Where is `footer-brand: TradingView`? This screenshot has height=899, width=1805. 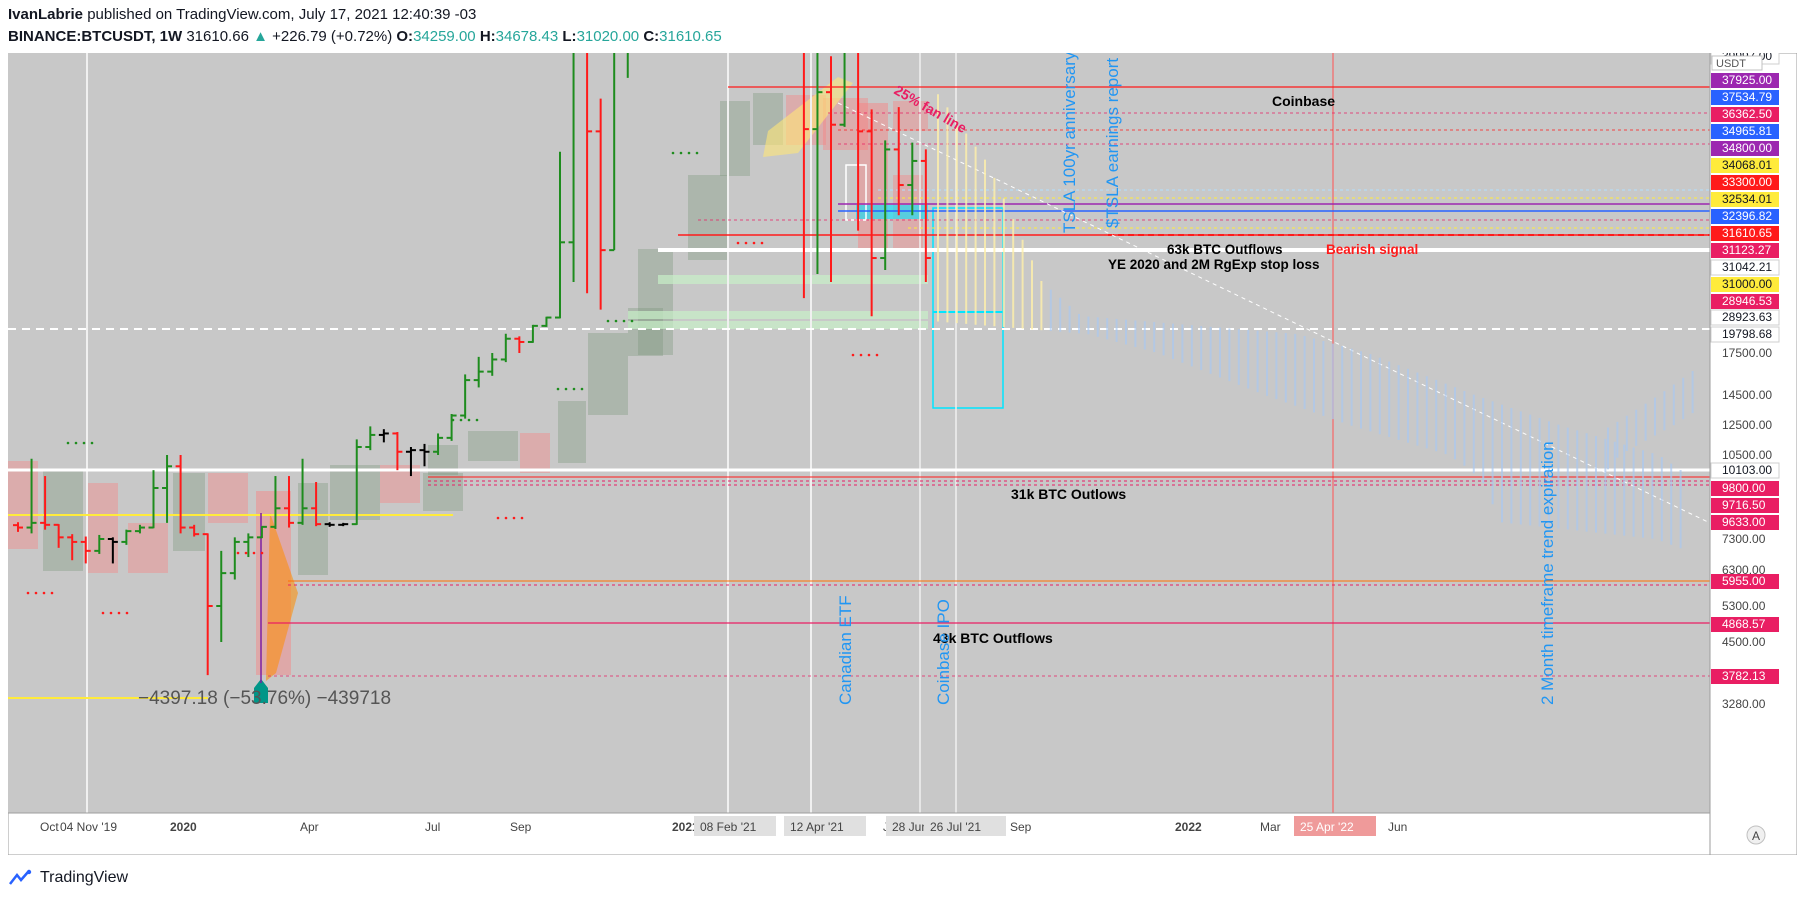
footer-brand: TradingView is located at coordinates (68, 878).